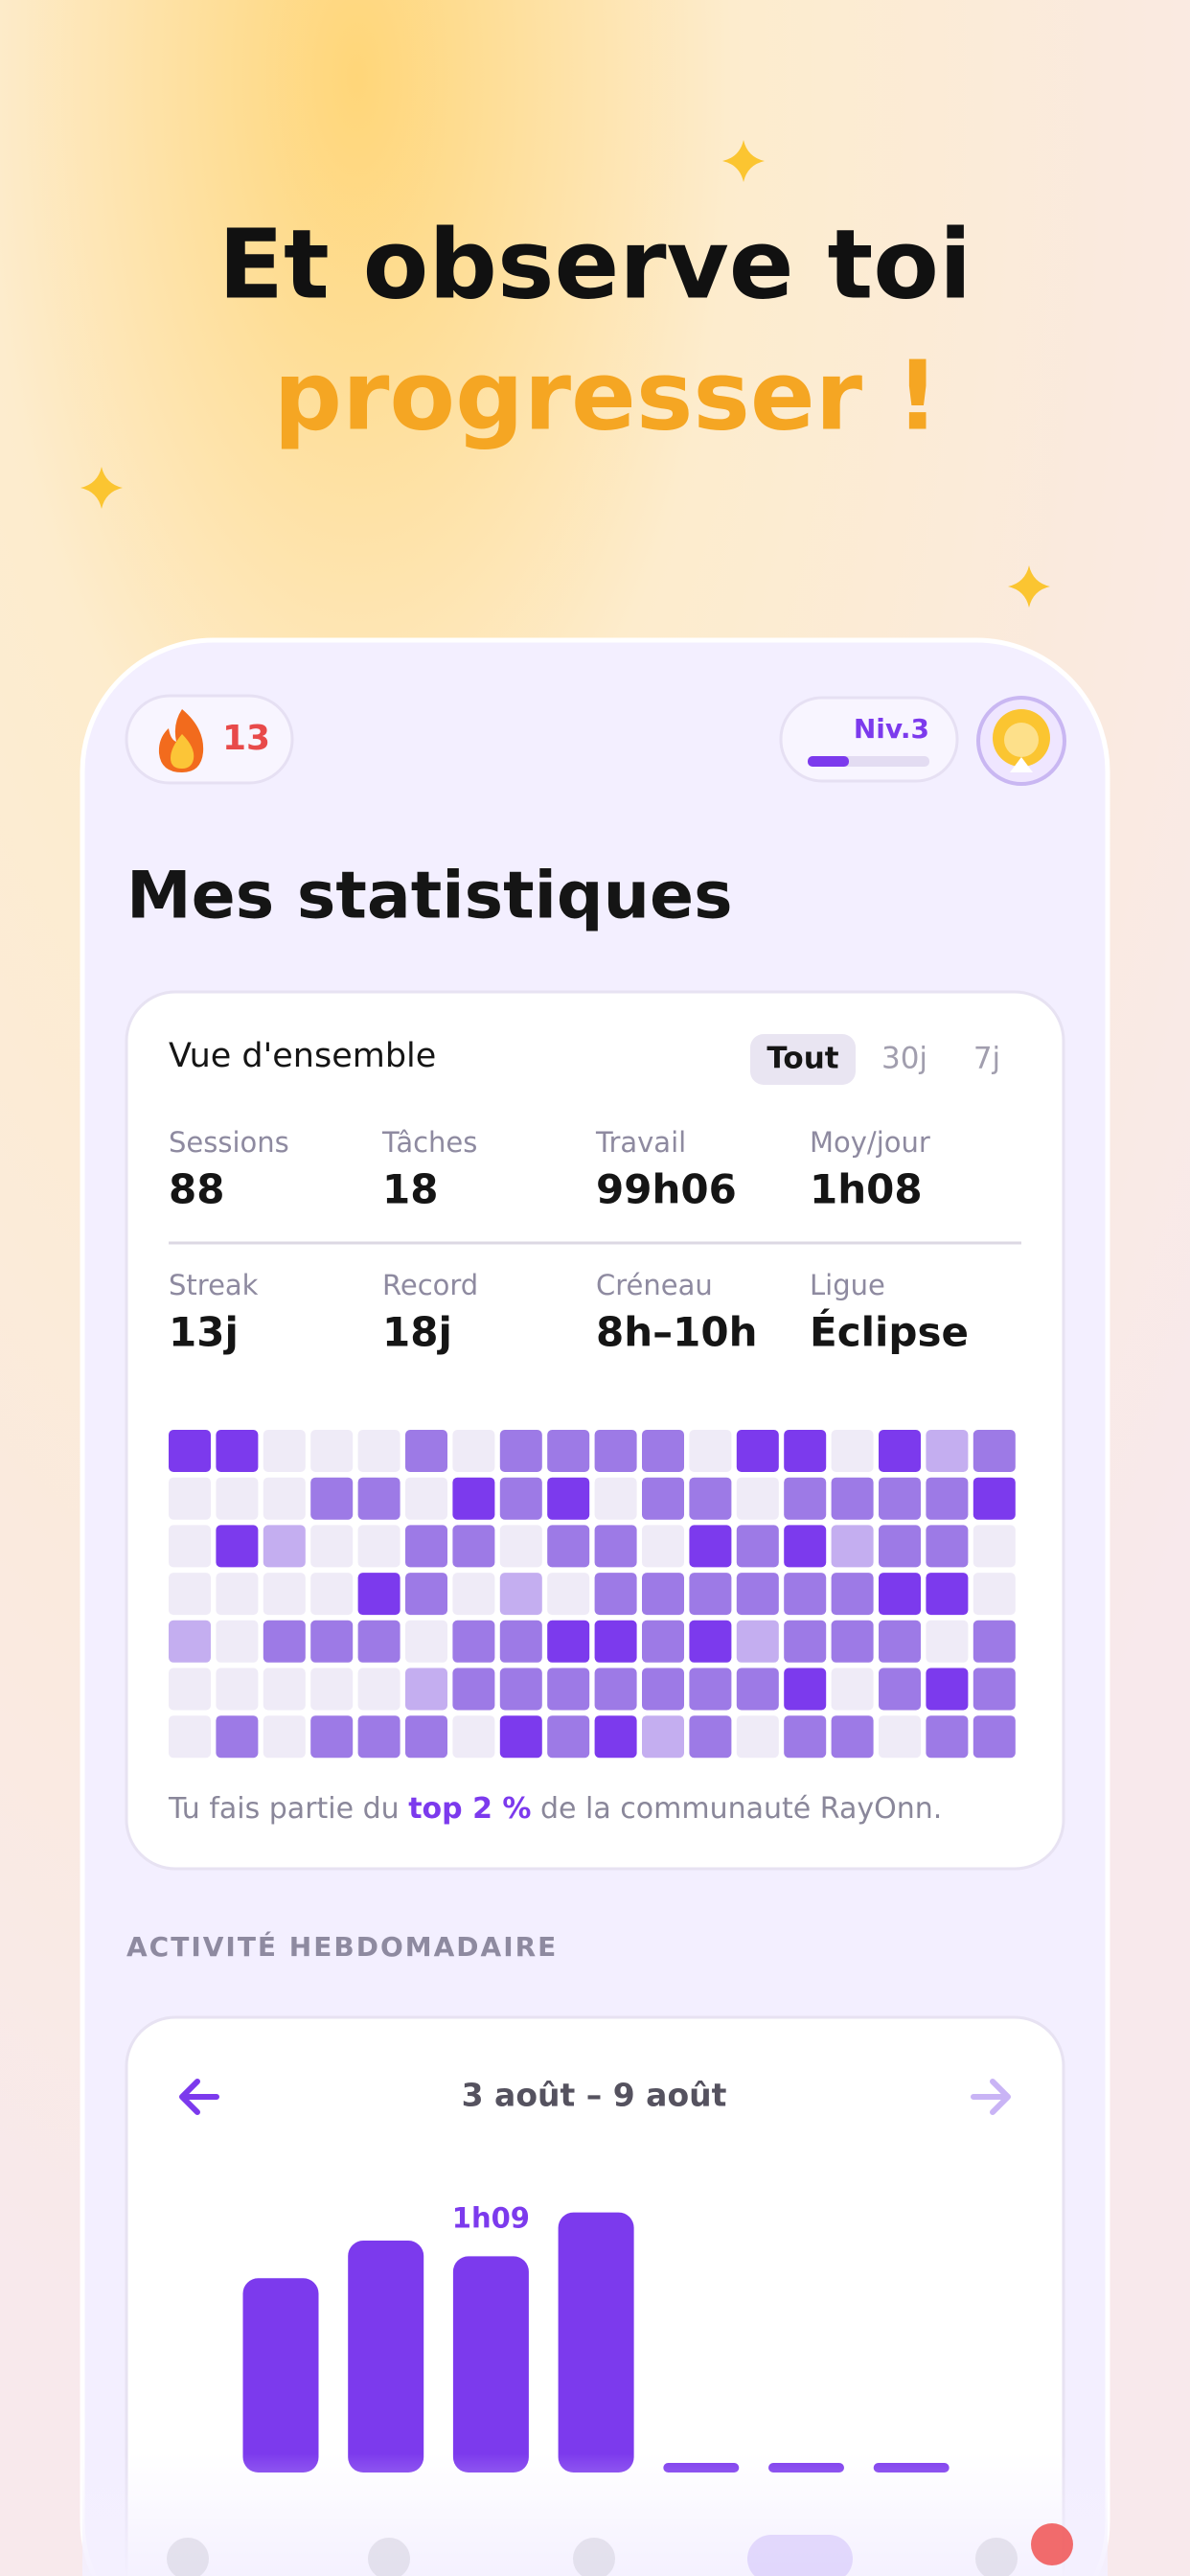 This screenshot has width=1190, height=2576. Describe the element at coordinates (848, 1285) in the screenshot. I see `stat-label: Ligue` at that location.